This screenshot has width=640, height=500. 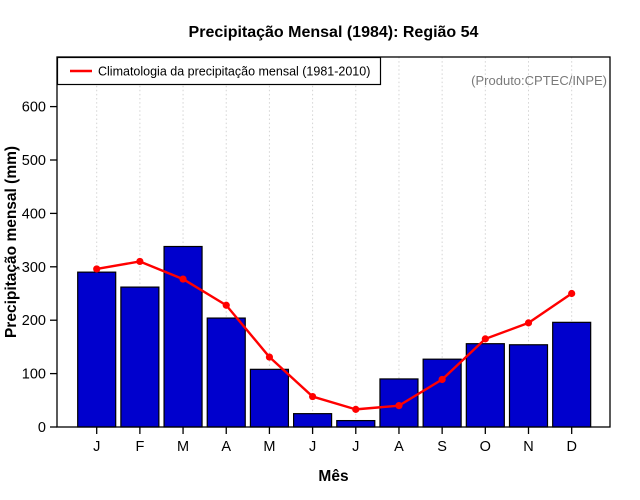 What do you see at coordinates (485, 447) in the screenshot?
I see `month-label-10: O` at bounding box center [485, 447].